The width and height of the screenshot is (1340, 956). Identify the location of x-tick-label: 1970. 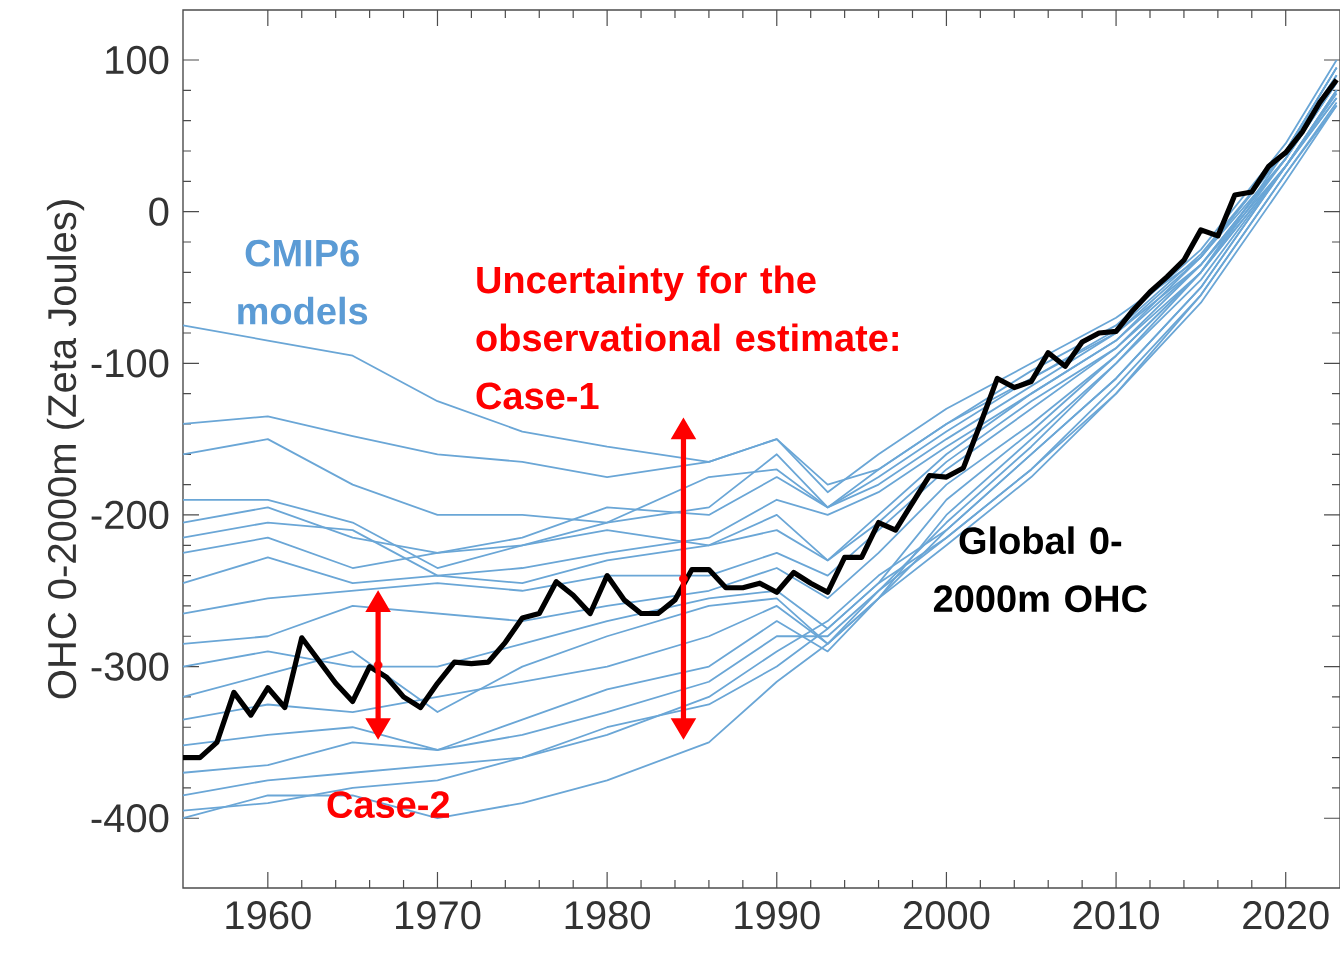
(438, 915).